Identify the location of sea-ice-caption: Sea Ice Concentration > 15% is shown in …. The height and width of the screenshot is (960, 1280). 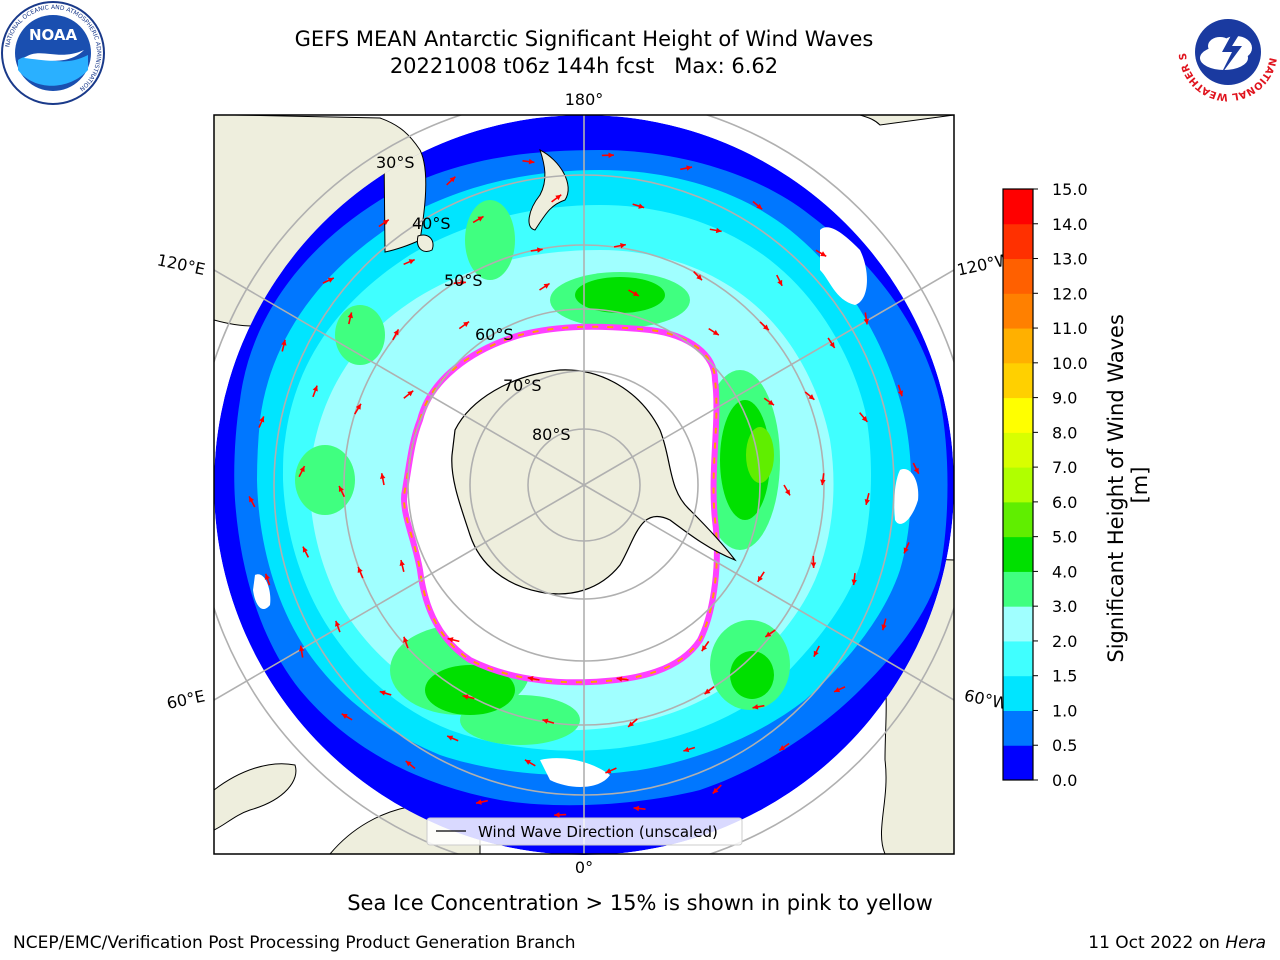
(640, 903).